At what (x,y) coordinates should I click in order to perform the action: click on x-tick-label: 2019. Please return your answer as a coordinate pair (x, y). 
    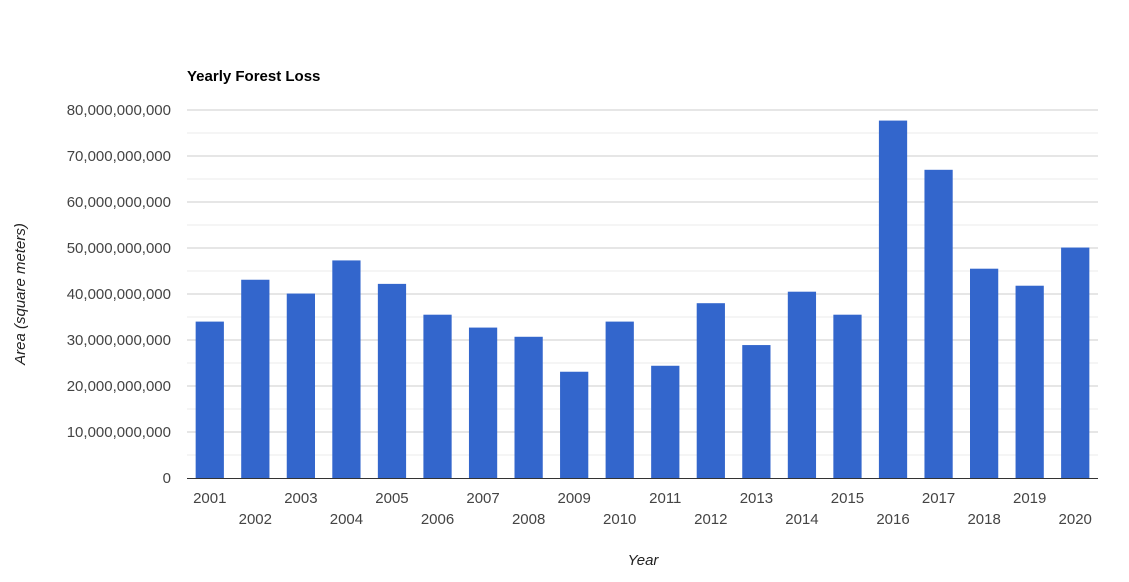
    Looking at the image, I should click on (1029, 498).